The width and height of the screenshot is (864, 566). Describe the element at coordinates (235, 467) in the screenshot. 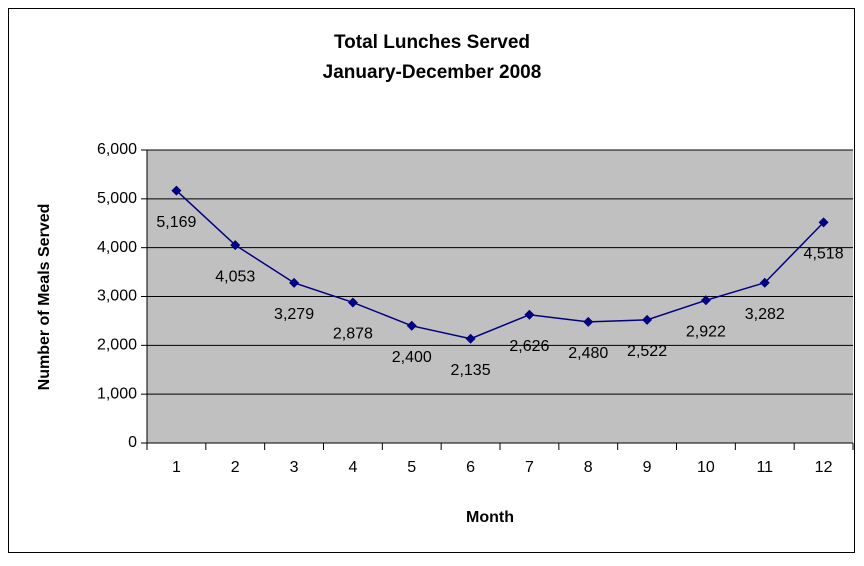

I see `x-tick-label: 2` at that location.